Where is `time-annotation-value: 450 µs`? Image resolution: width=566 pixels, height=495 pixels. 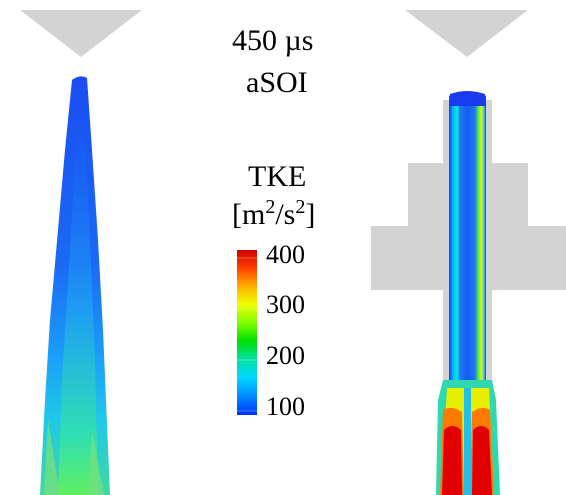 time-annotation-value: 450 µs is located at coordinates (273, 40).